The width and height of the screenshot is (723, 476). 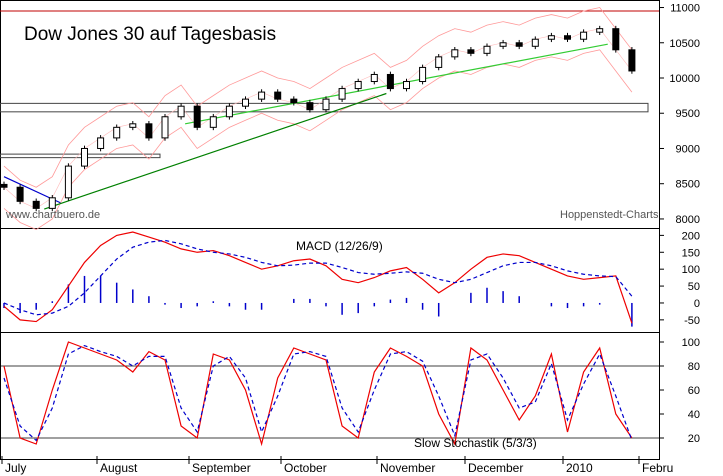 What do you see at coordinates (52, 215) in the screenshot?
I see `watermark-left: www.chartbuero.de` at bounding box center [52, 215].